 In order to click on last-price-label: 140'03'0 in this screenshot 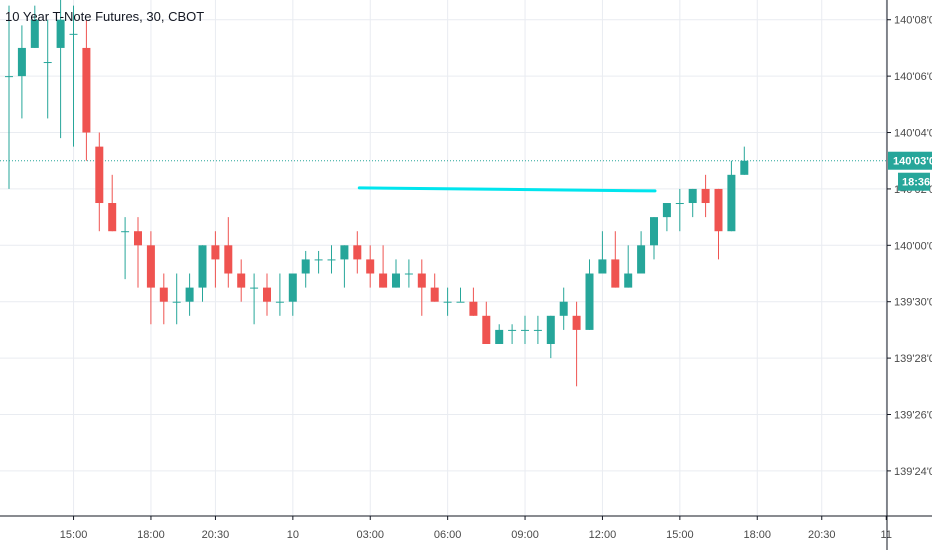, I will do `click(912, 162)`.